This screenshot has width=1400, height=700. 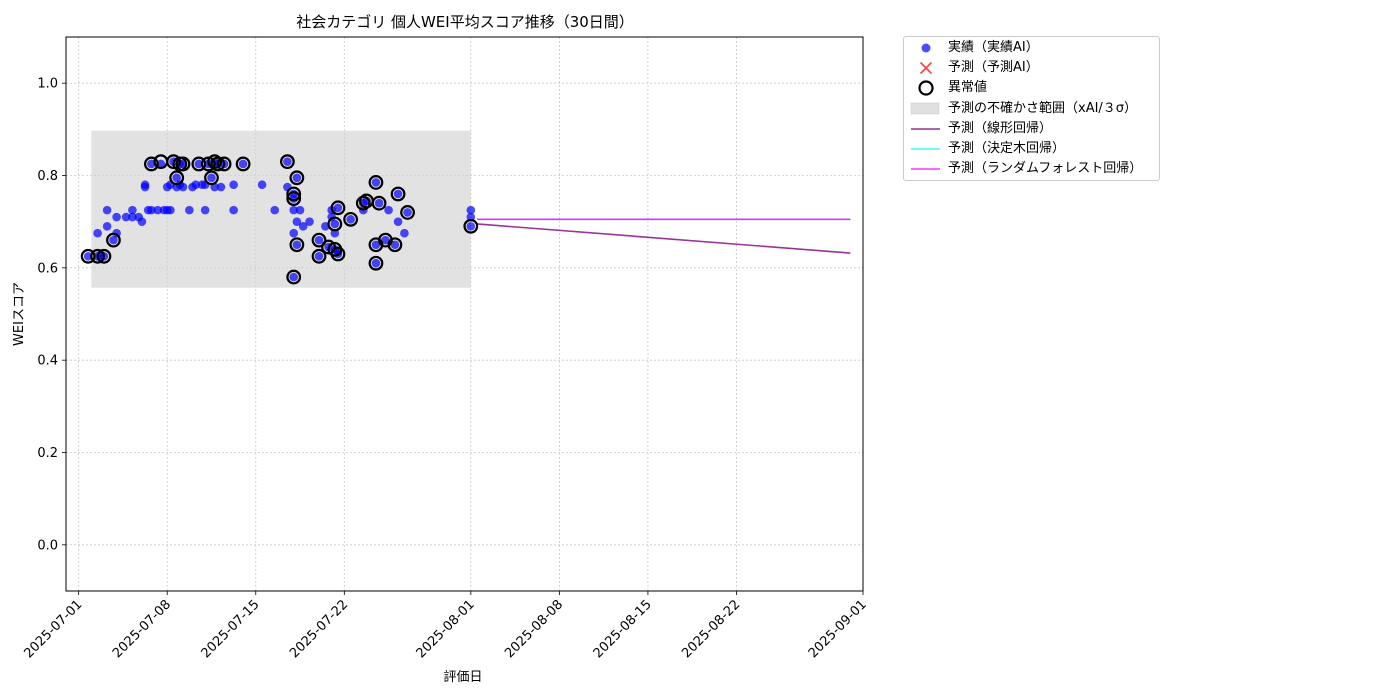 What do you see at coordinates (711, 629) in the screenshot?
I see `x-tick-label: 2025-08-22` at bounding box center [711, 629].